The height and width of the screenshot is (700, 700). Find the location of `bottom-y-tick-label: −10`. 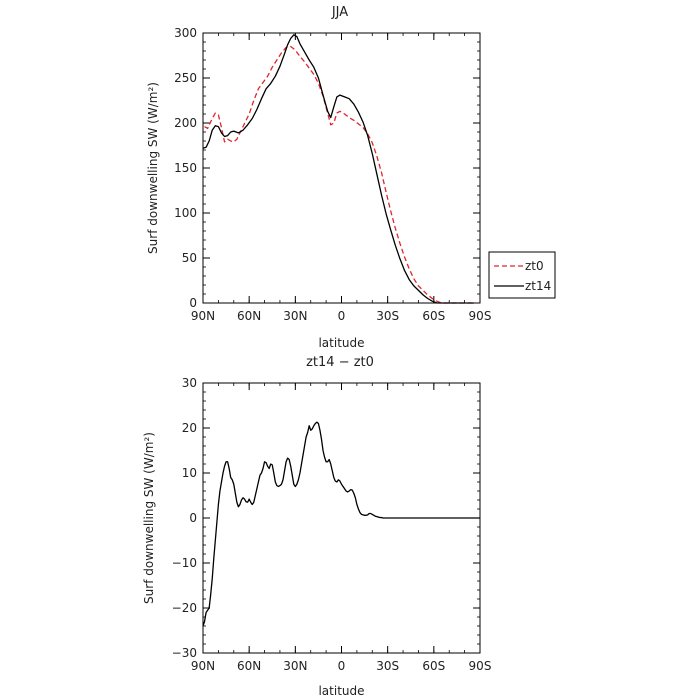

bottom-y-tick-label: −10 is located at coordinates (184, 563).